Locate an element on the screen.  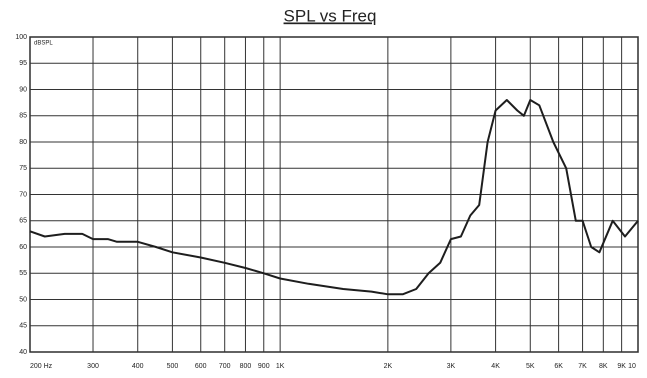
x-tick-label: 10 is located at coordinates (632, 366).